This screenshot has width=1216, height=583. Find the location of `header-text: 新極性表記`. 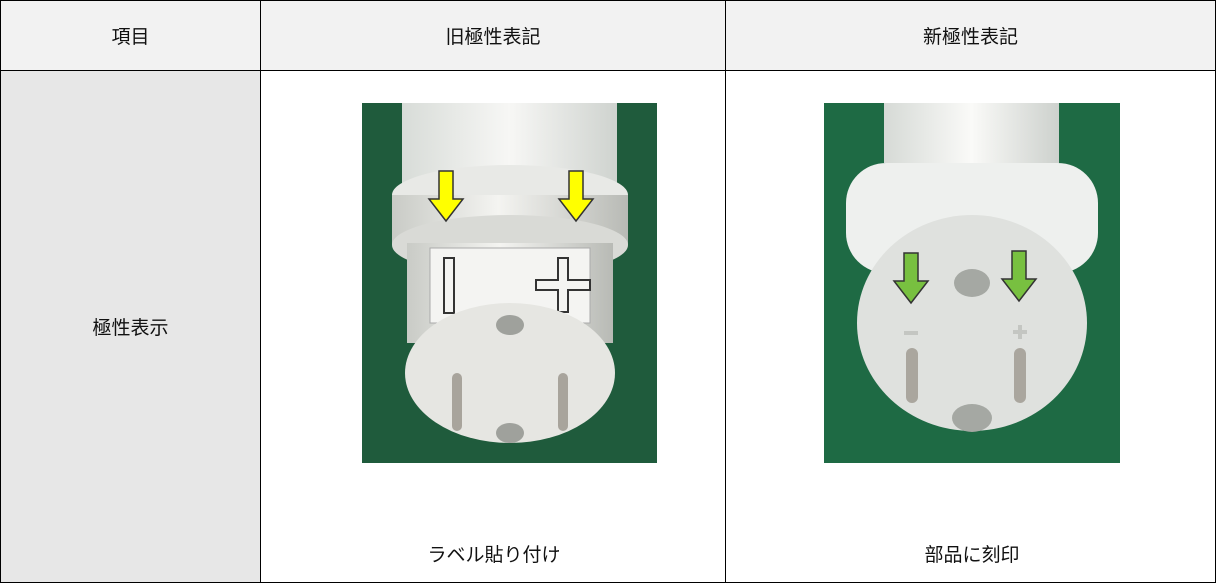

header-text: 新極性表記 is located at coordinates (970, 37).